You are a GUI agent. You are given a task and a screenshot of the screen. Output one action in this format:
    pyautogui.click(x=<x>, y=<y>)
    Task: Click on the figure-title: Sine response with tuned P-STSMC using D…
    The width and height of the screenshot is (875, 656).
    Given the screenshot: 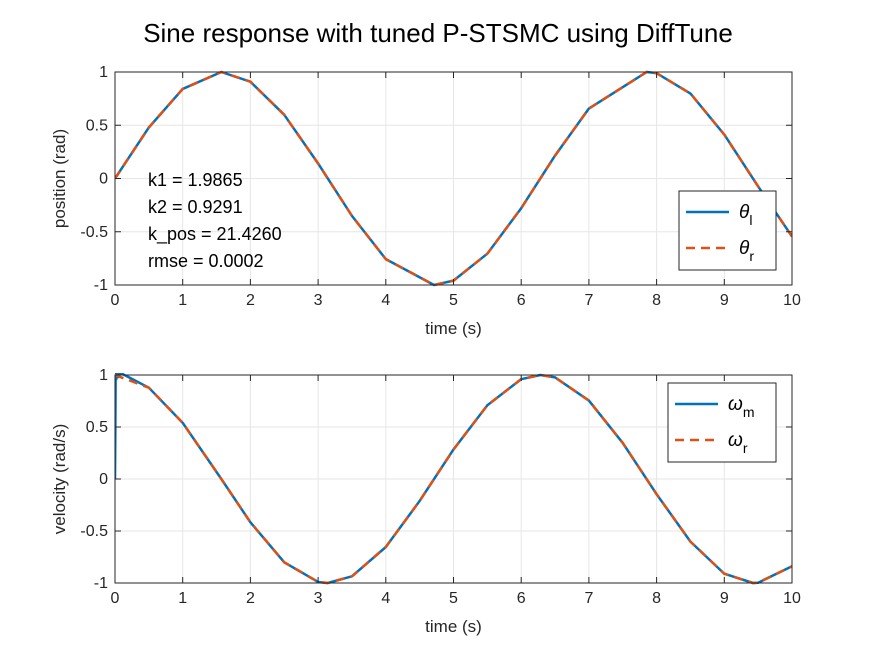 What is the action you would take?
    pyautogui.click(x=438, y=33)
    